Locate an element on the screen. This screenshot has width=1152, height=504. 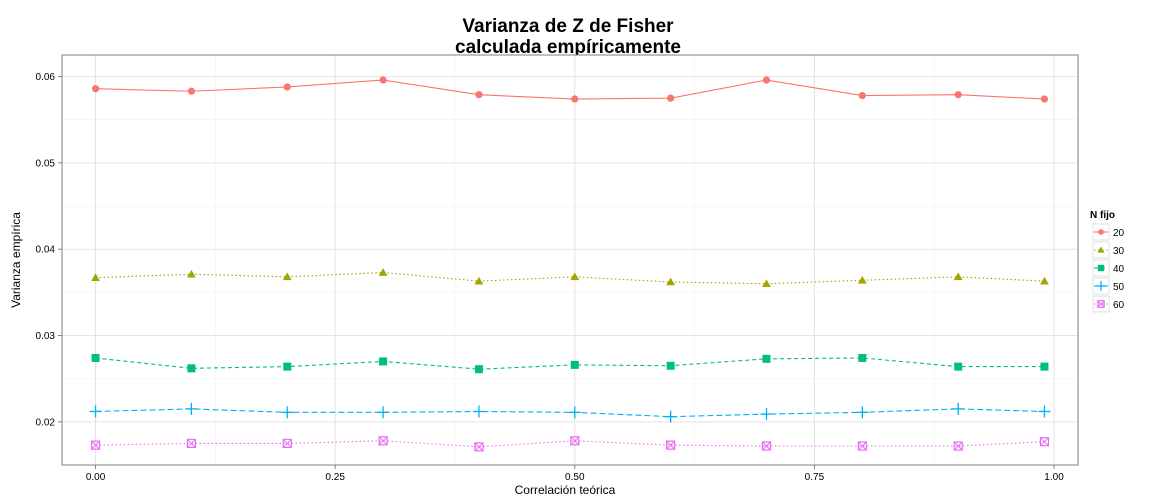
y-tick-label: 0.03 is located at coordinates (46, 336).